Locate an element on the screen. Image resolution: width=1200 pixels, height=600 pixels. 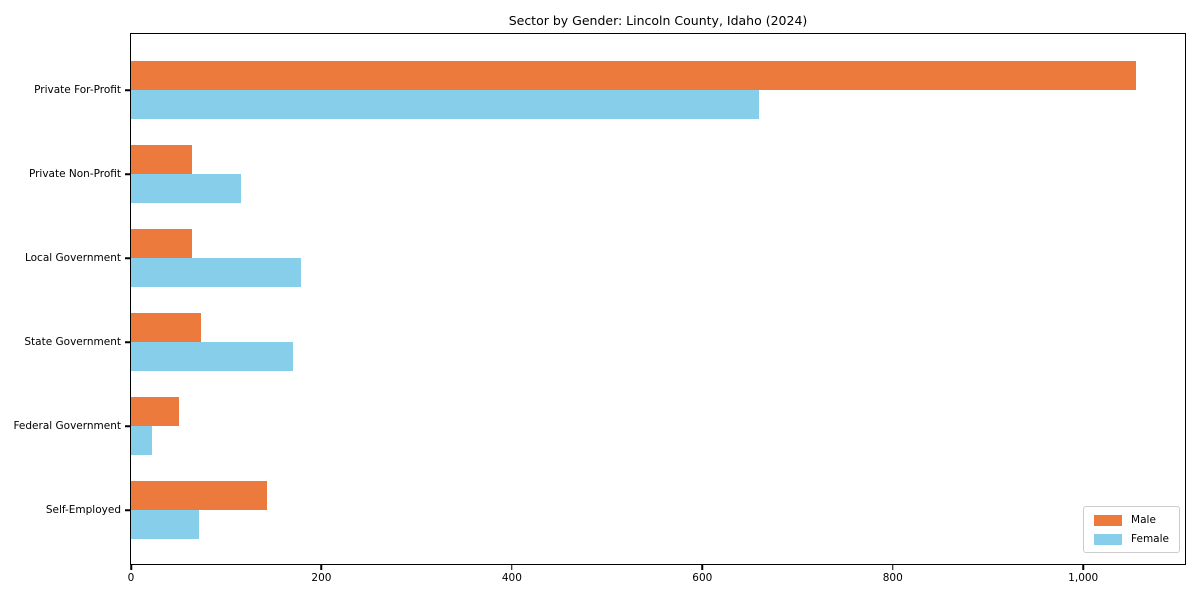
legend-label-male: Male is located at coordinates (1143, 520).